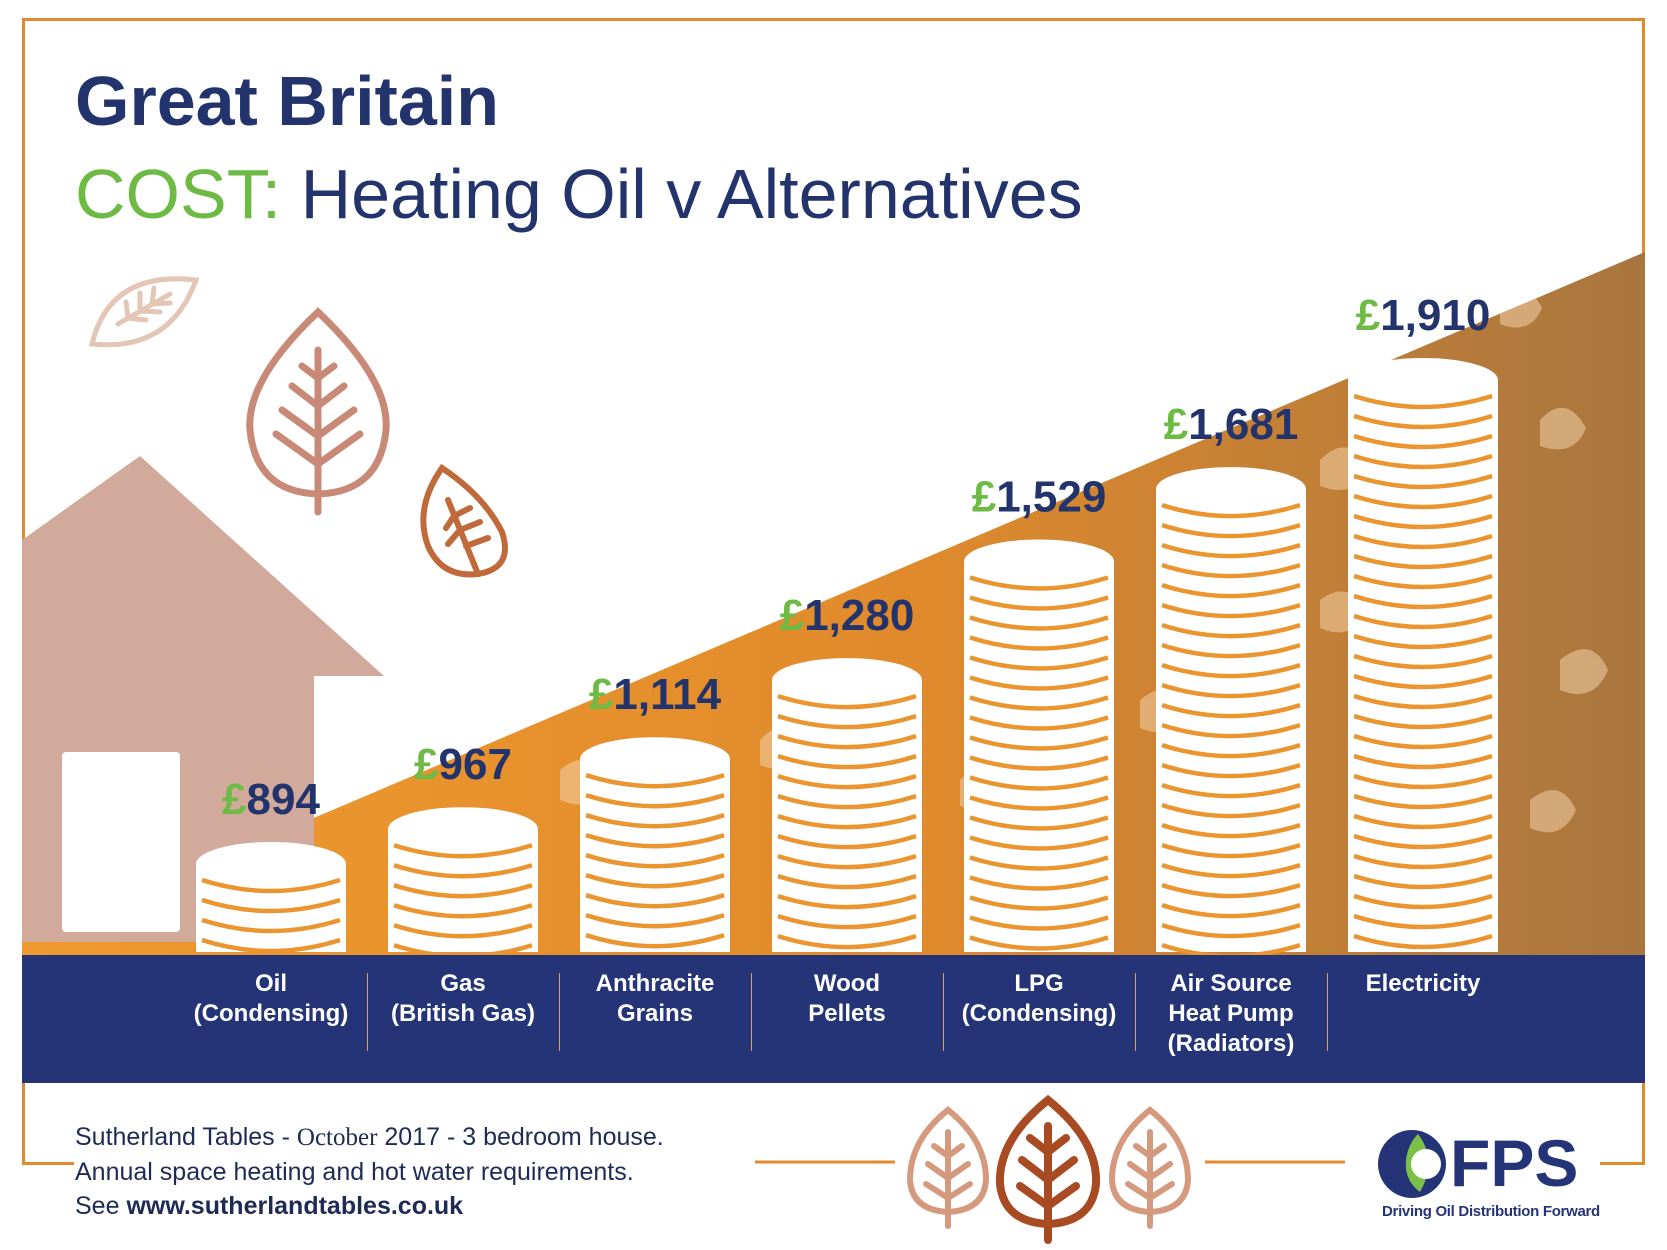 The image size is (1667, 1250). I want to click on subtitle-text: Heating Oil v Alternatives, so click(682, 194).